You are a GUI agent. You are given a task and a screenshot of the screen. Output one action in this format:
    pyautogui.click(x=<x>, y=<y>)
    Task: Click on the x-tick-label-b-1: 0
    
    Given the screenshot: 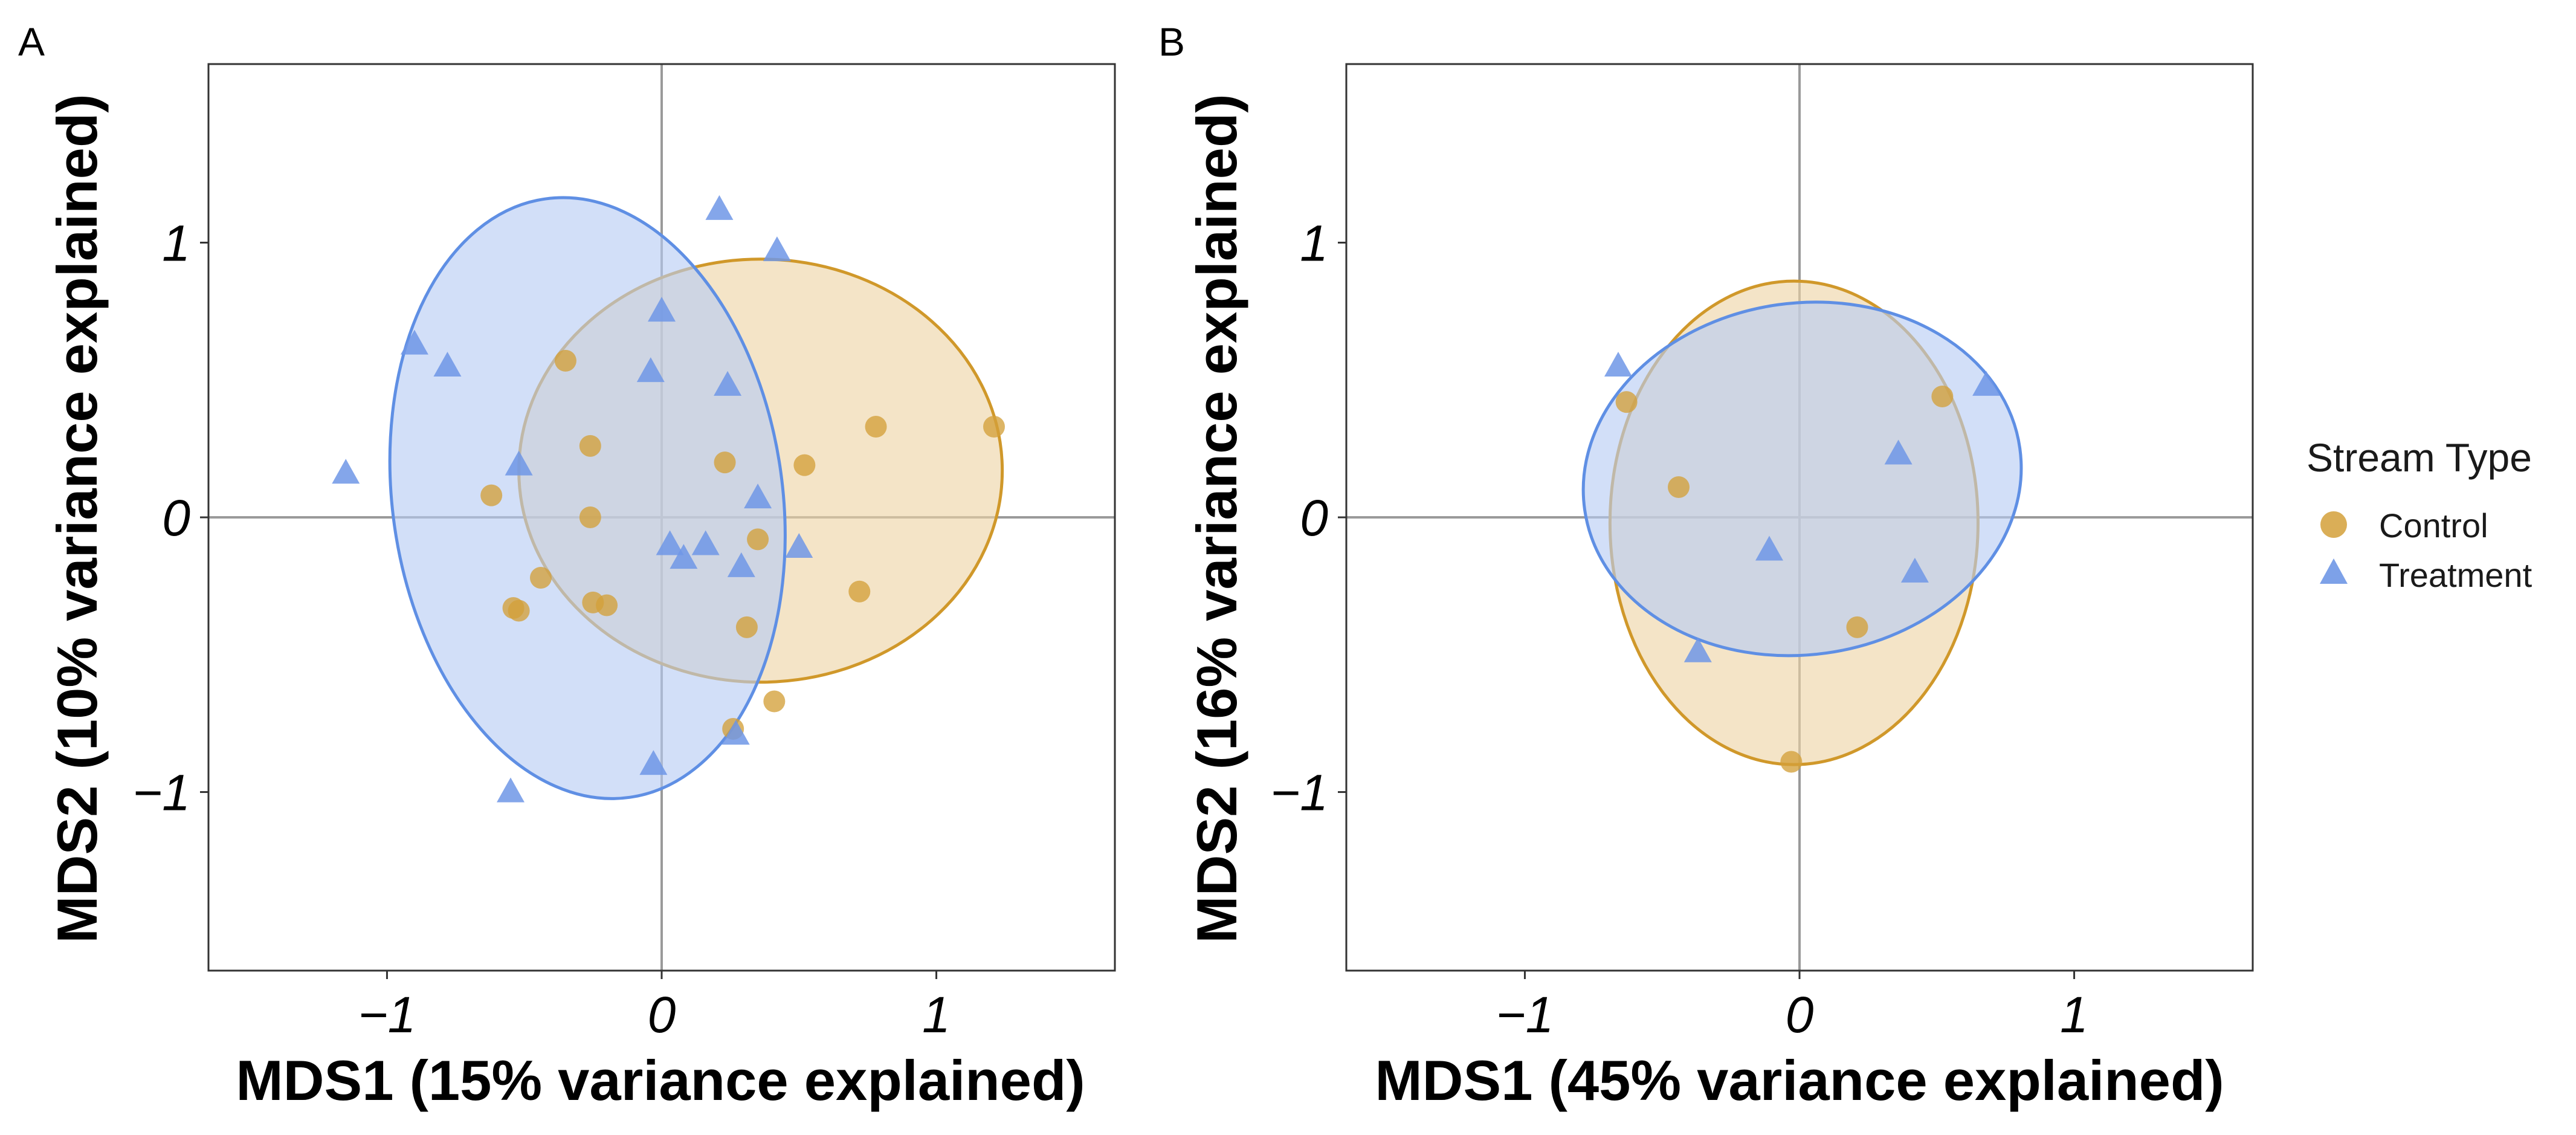 What is the action you would take?
    pyautogui.click(x=1800, y=1014)
    